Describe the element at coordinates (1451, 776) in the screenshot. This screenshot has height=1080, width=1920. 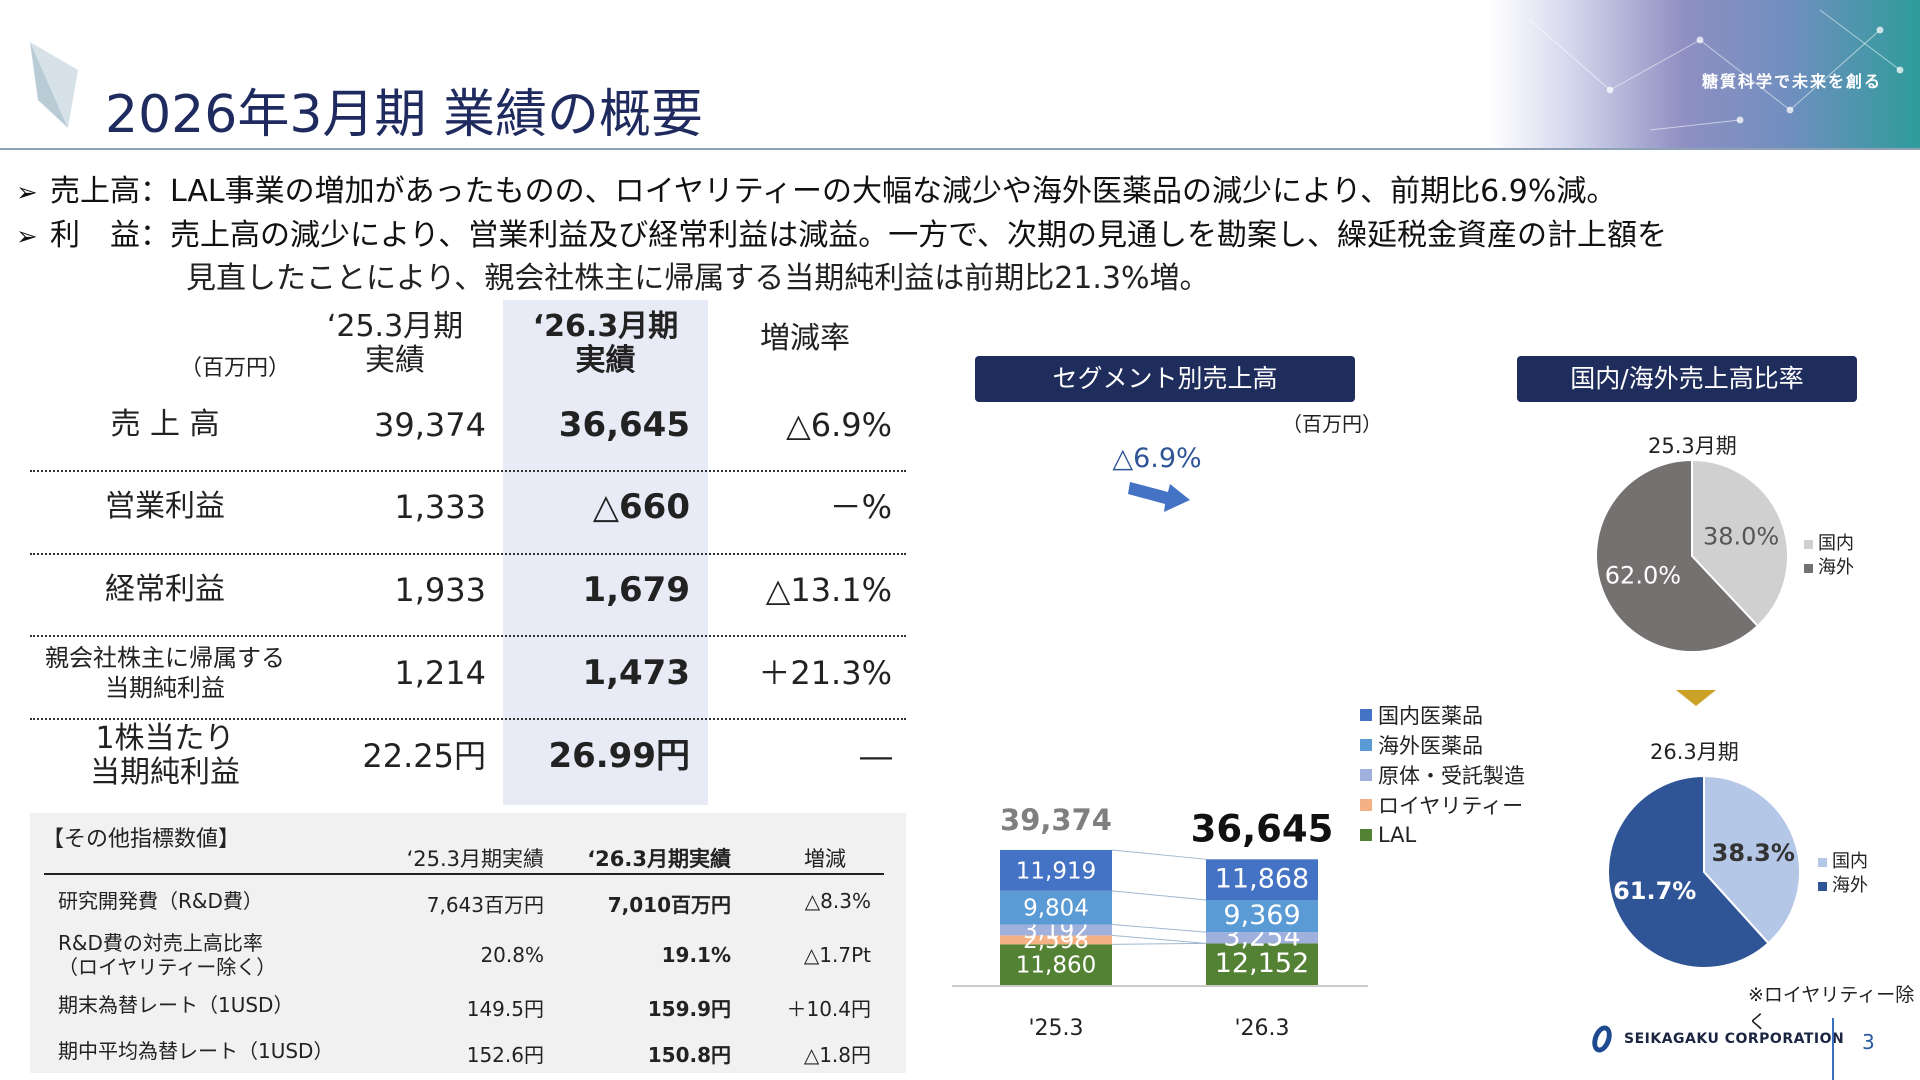
I see `legend-label: 原体・受託製造` at that location.